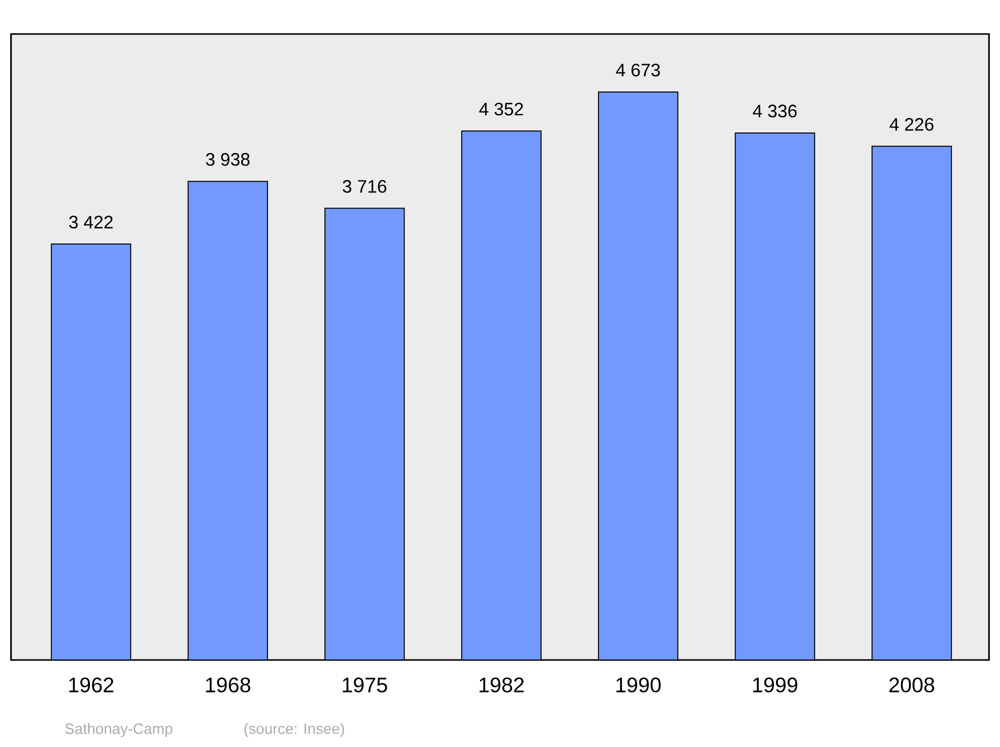 Image resolution: width=1000 pixels, height=747 pixels. Describe the element at coordinates (91, 685) in the screenshot. I see `x-tick-label: 1962` at that location.